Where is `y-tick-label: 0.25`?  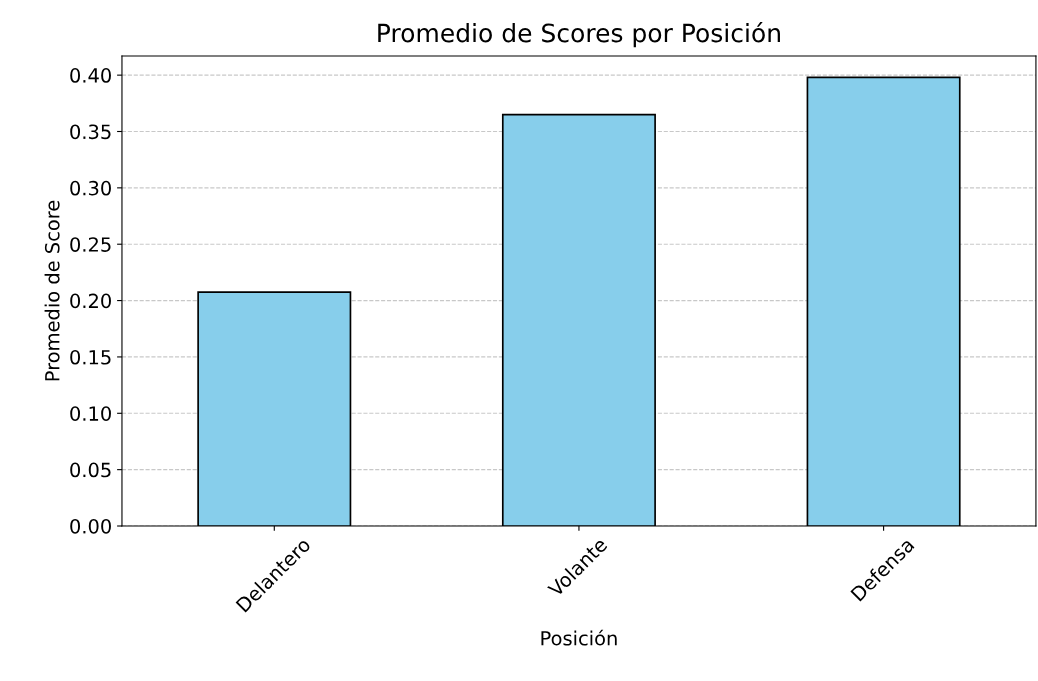
y-tick-label: 0.25 is located at coordinates (90, 244).